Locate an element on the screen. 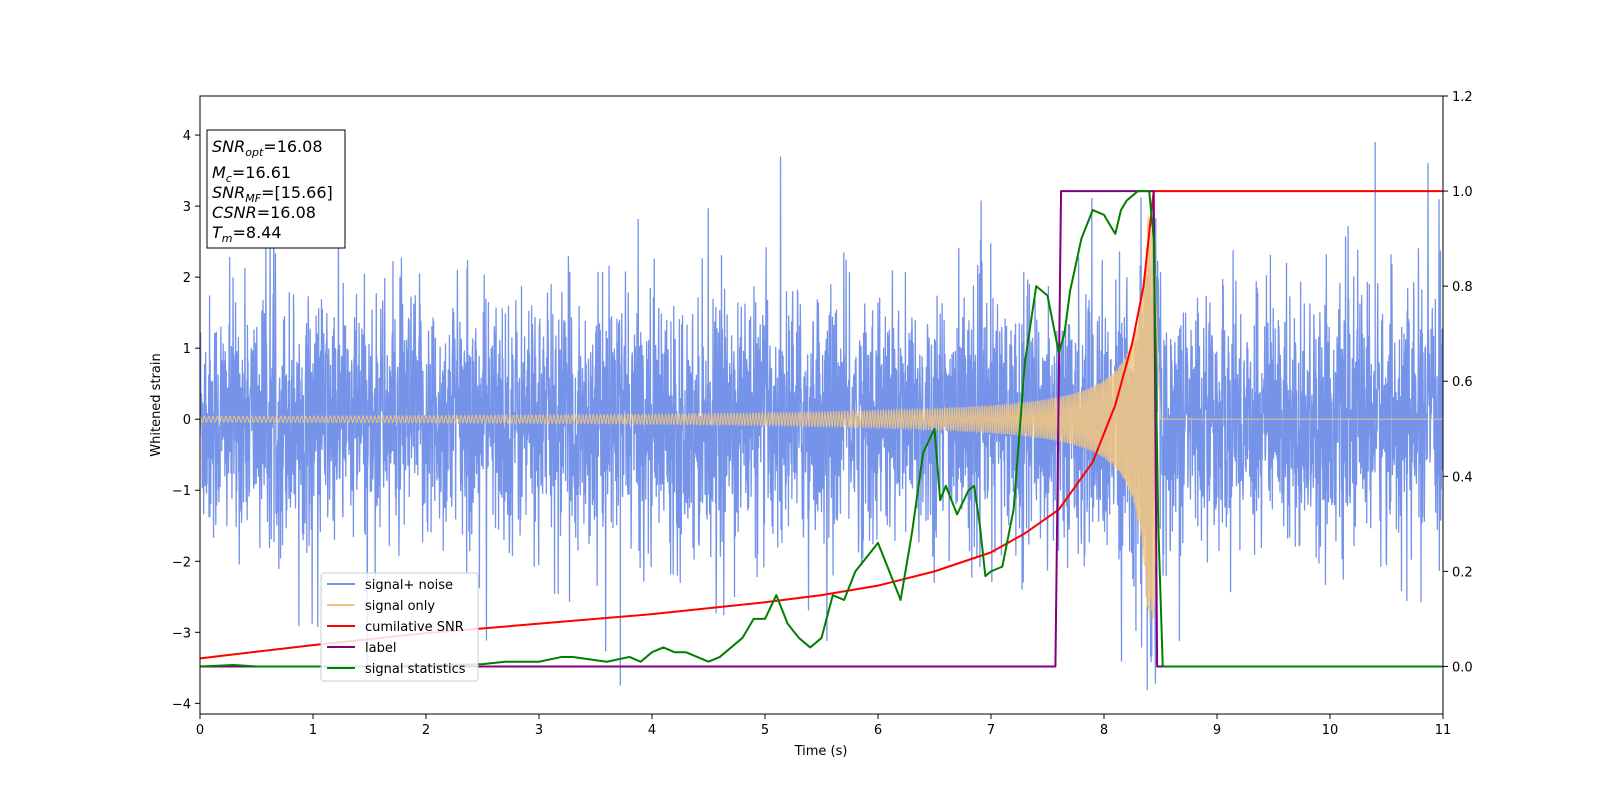 The height and width of the screenshot is (800, 1600). y-tick-label-right: 1.2 is located at coordinates (1462, 97).